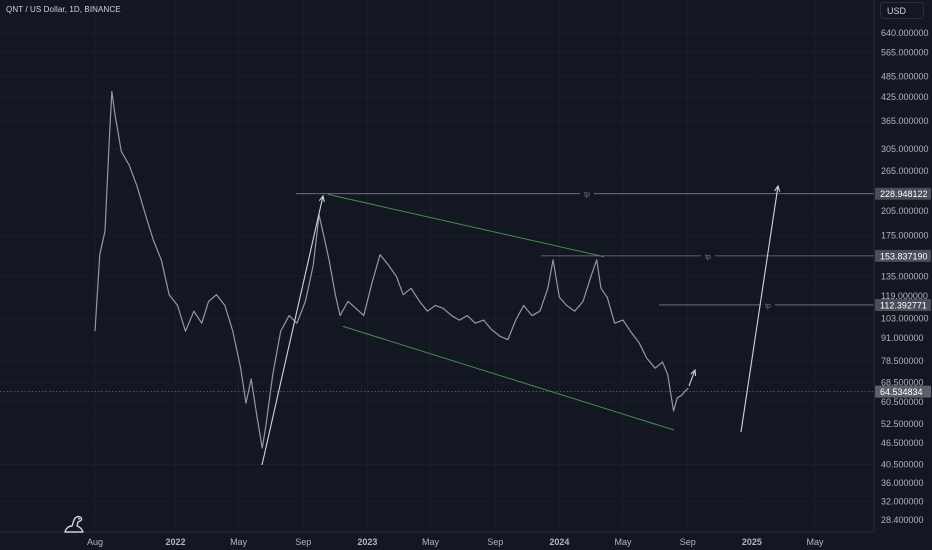  I want to click on rally-arrow, so click(292, 330).